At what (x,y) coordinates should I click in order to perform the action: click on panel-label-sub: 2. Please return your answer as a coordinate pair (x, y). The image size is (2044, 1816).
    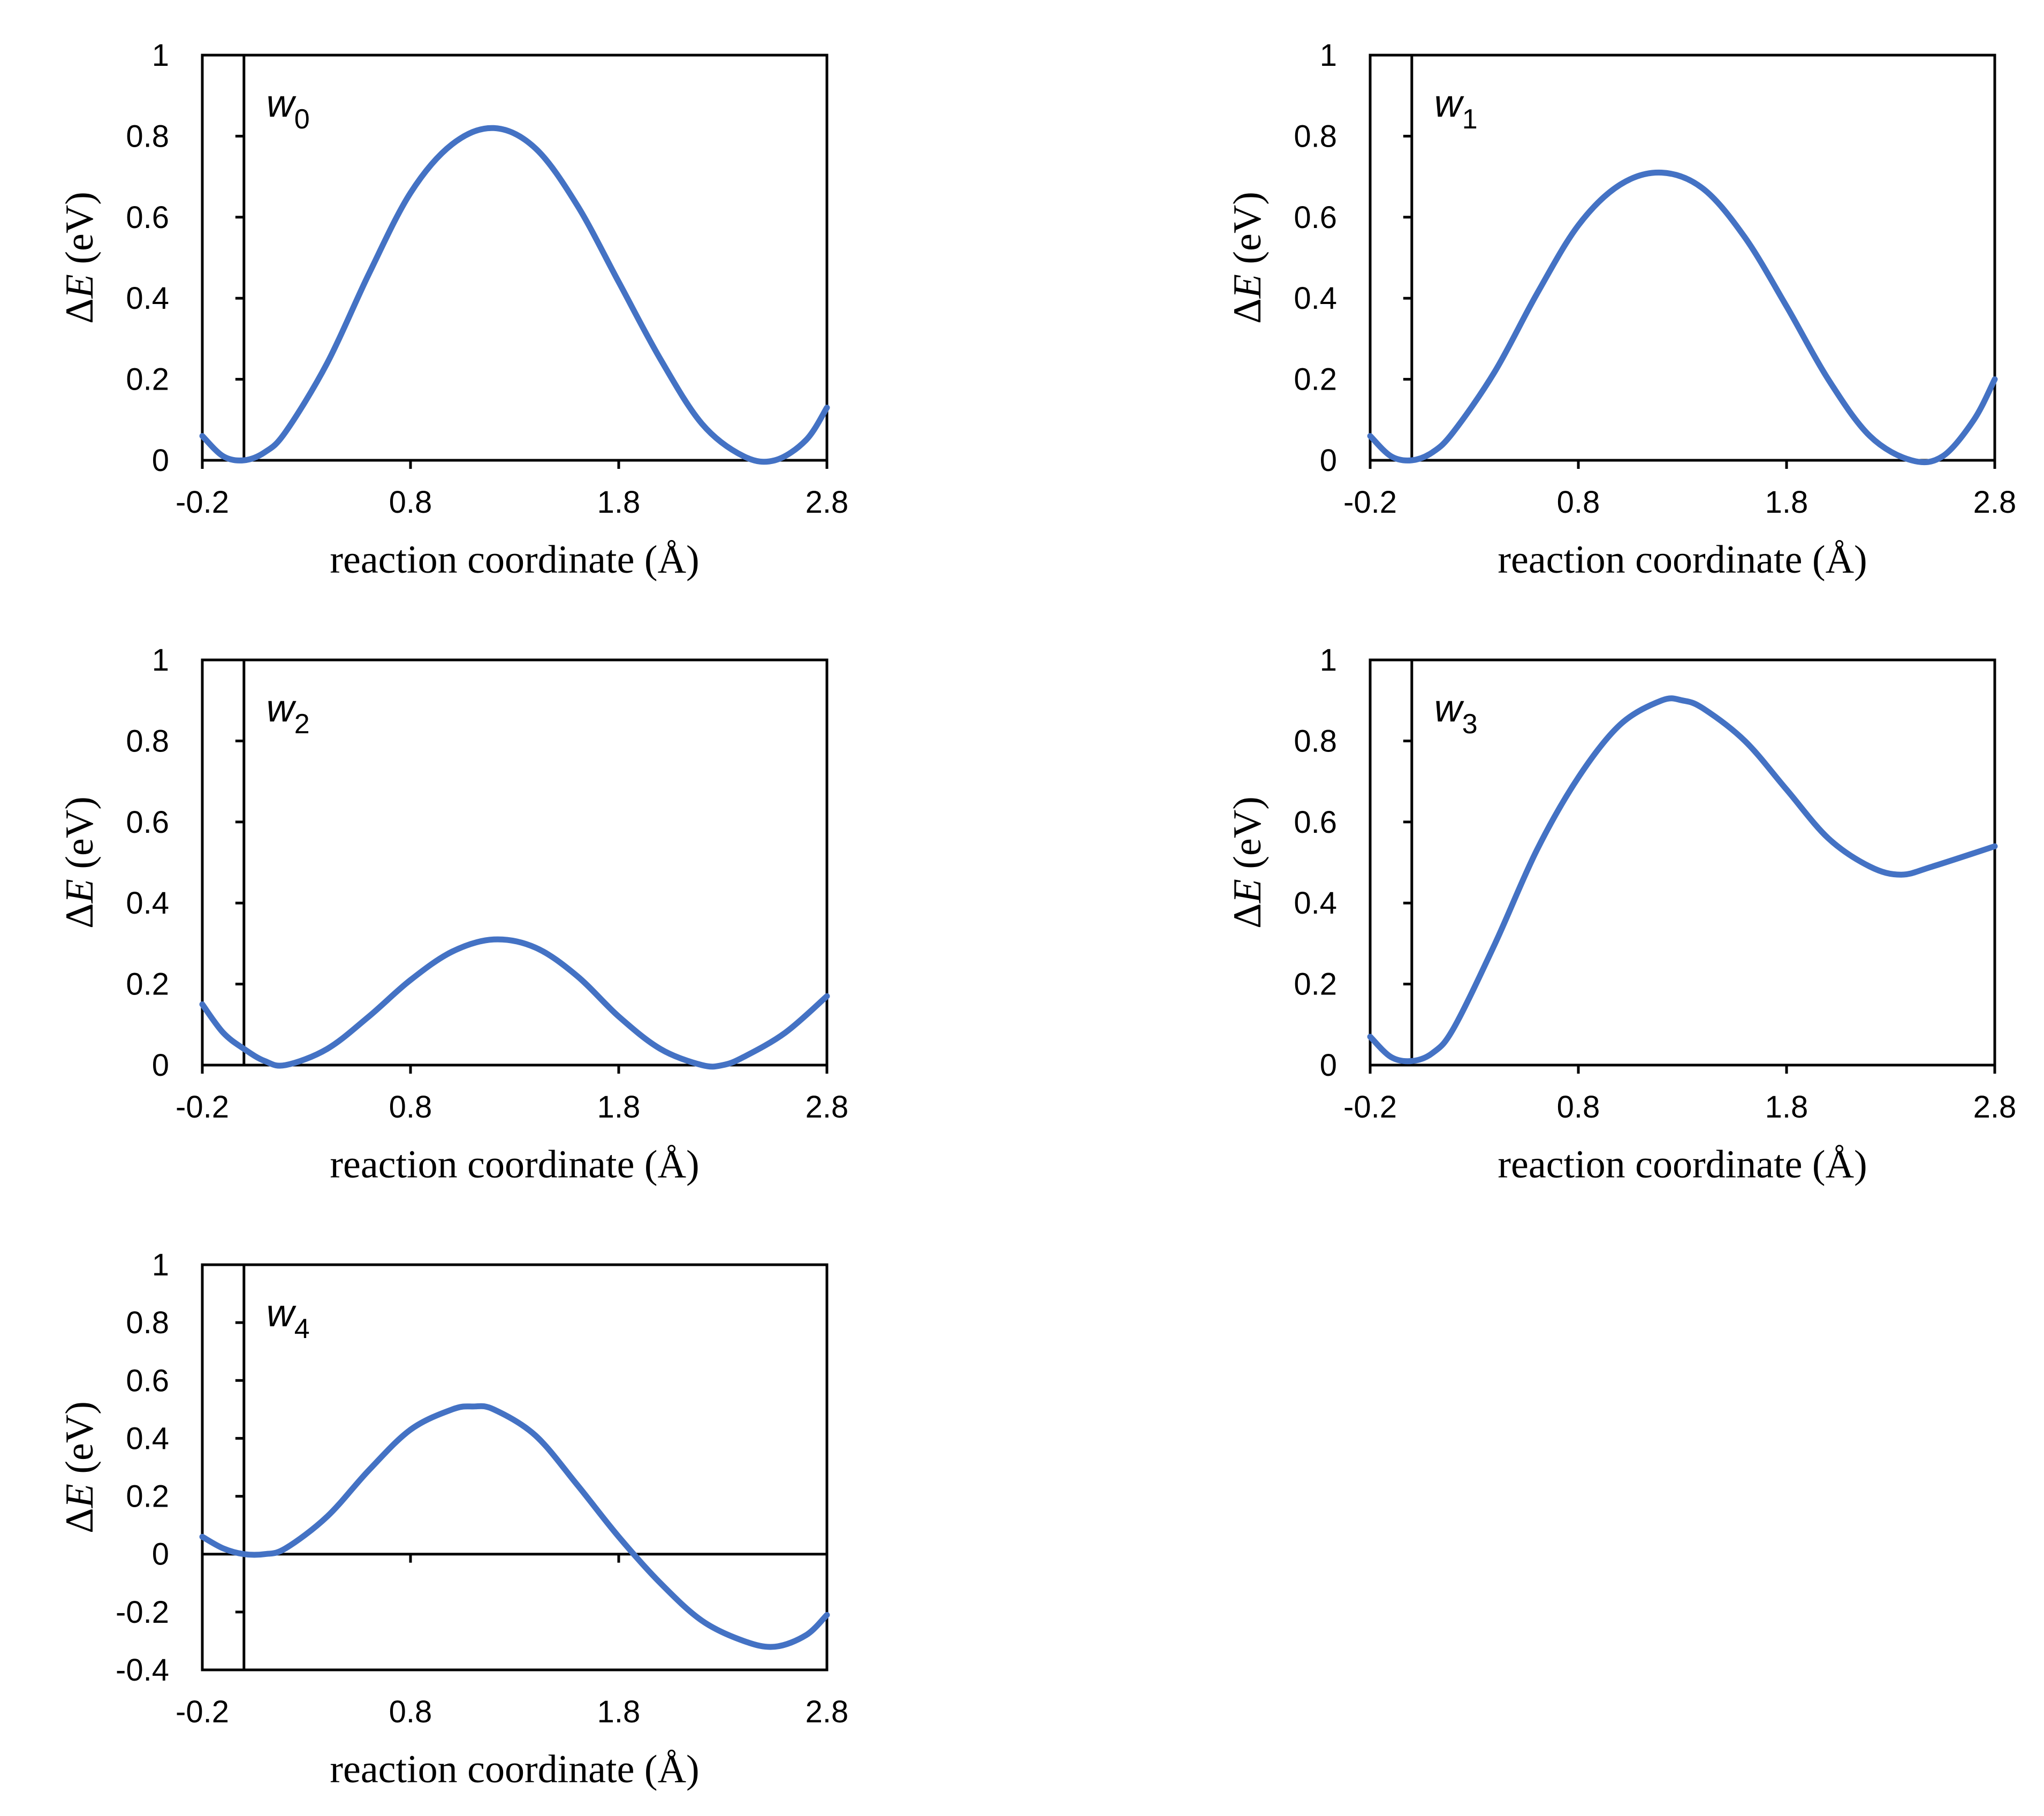
    Looking at the image, I should click on (302, 724).